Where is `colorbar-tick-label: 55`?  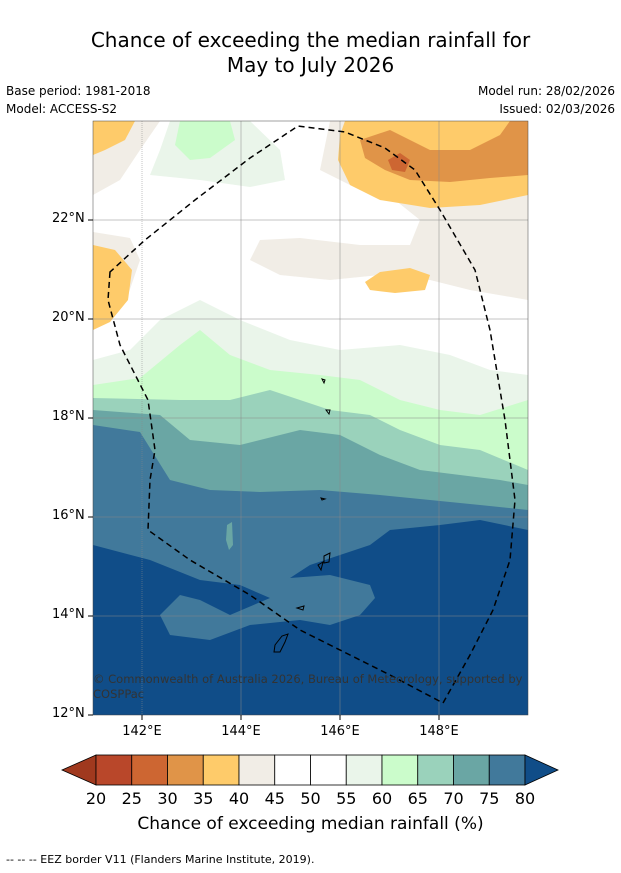
colorbar-tick-label: 55 is located at coordinates (346, 798).